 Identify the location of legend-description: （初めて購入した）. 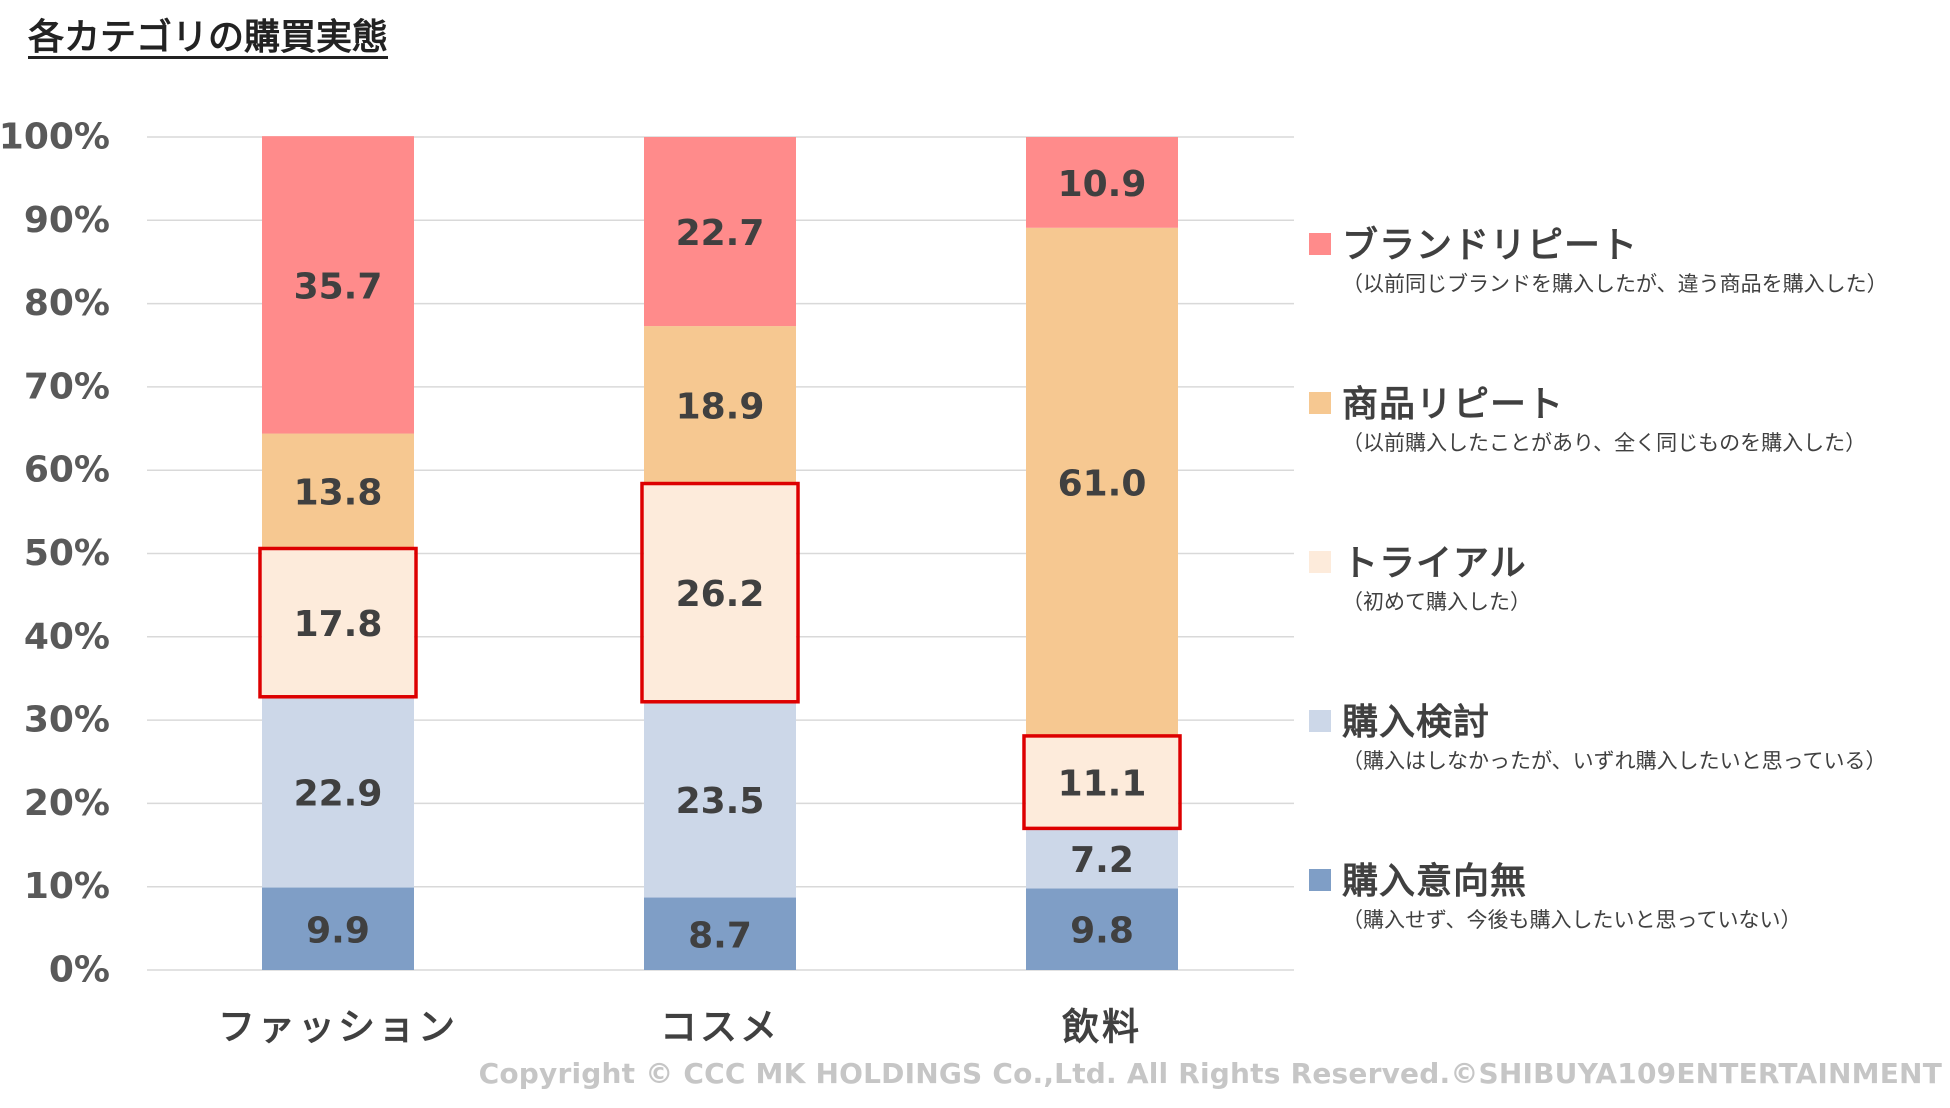
(1436, 602).